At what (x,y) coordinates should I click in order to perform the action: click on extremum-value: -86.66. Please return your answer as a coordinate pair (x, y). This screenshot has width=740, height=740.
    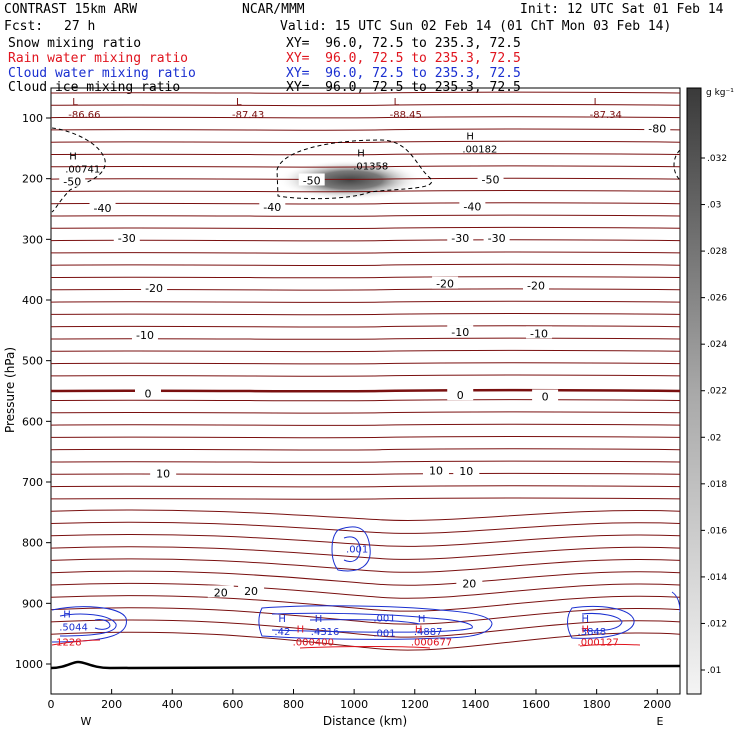
    Looking at the image, I should click on (84, 115).